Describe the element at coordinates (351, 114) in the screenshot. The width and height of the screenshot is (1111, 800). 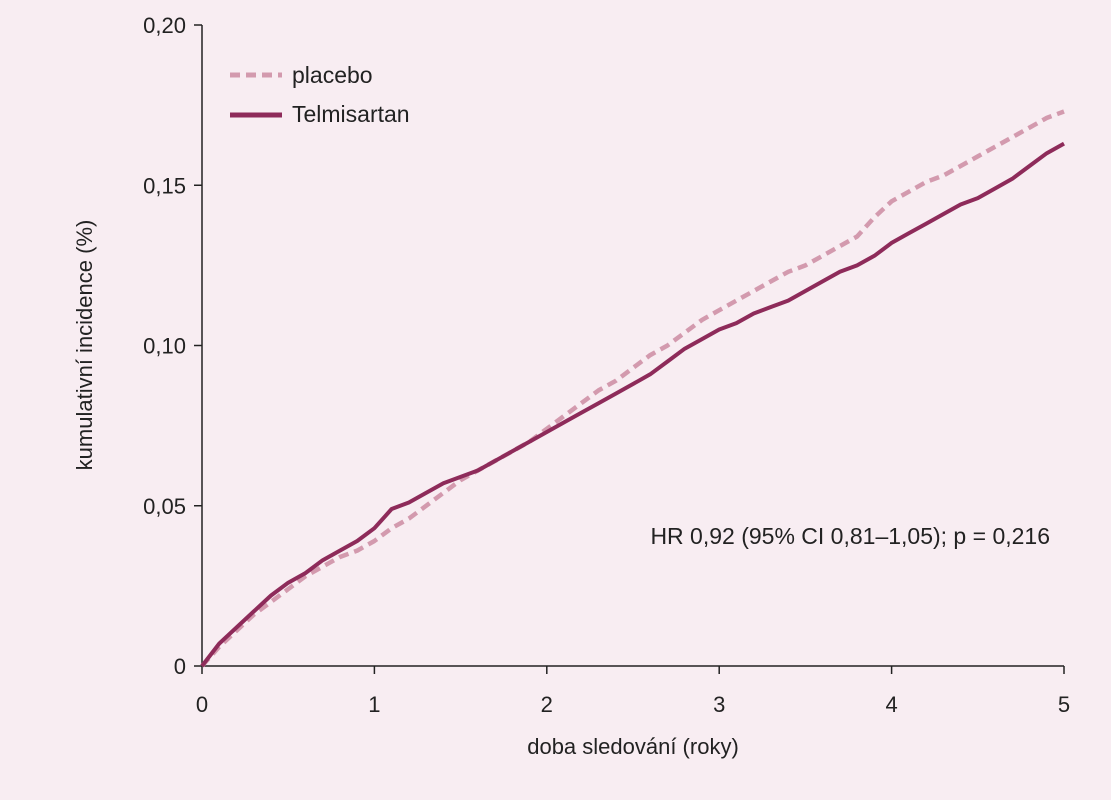
I see `legend-label-telmisartan: Telmisartan` at that location.